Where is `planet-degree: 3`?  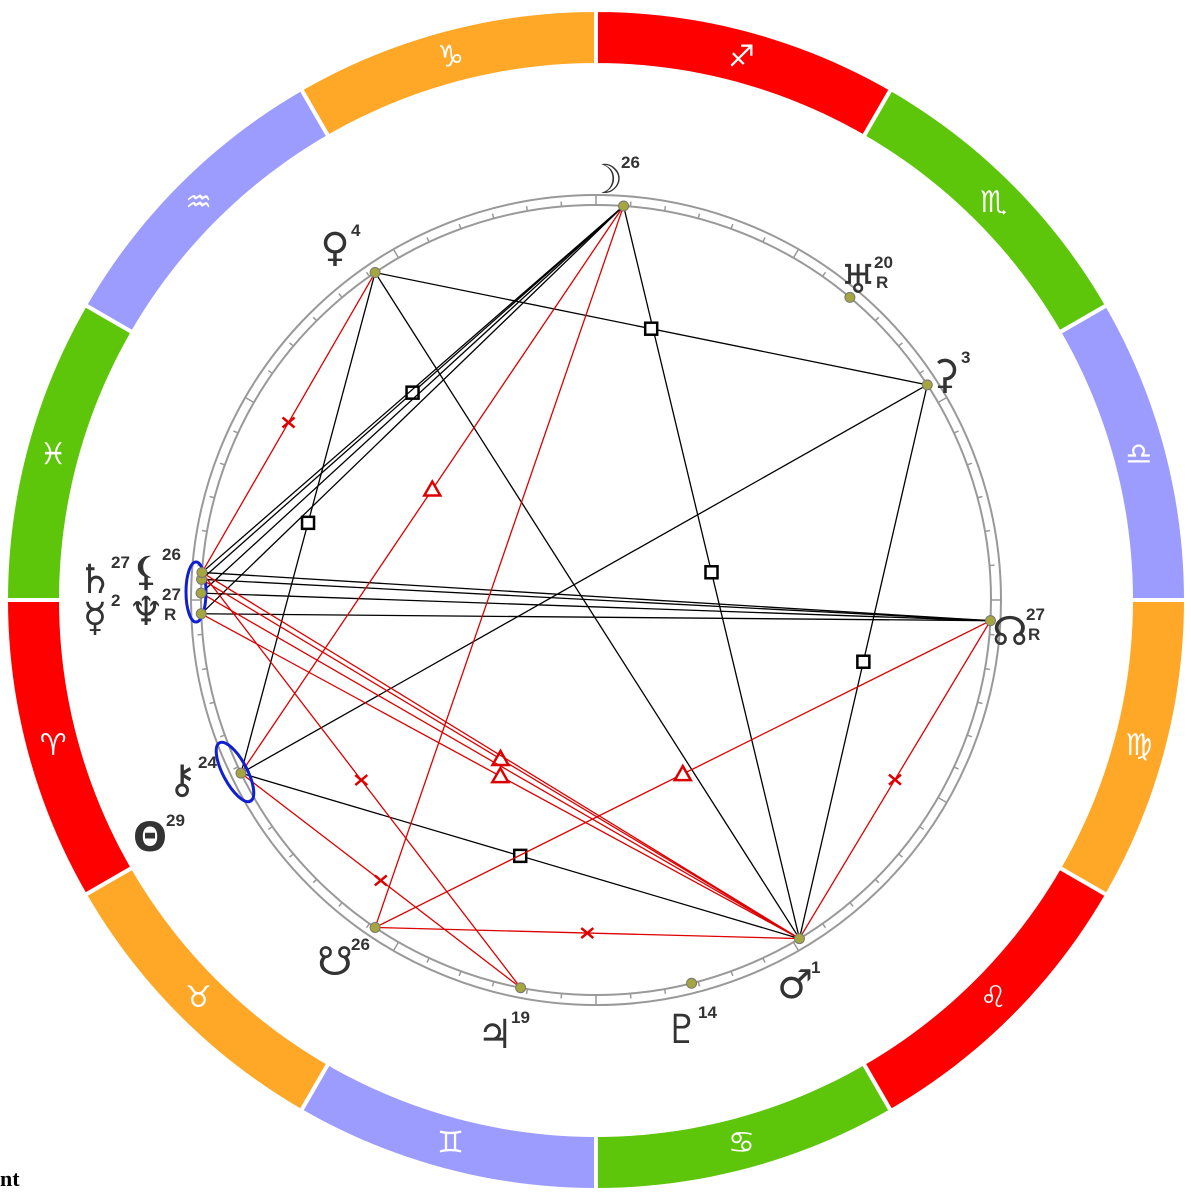 planet-degree: 3 is located at coordinates (965, 357).